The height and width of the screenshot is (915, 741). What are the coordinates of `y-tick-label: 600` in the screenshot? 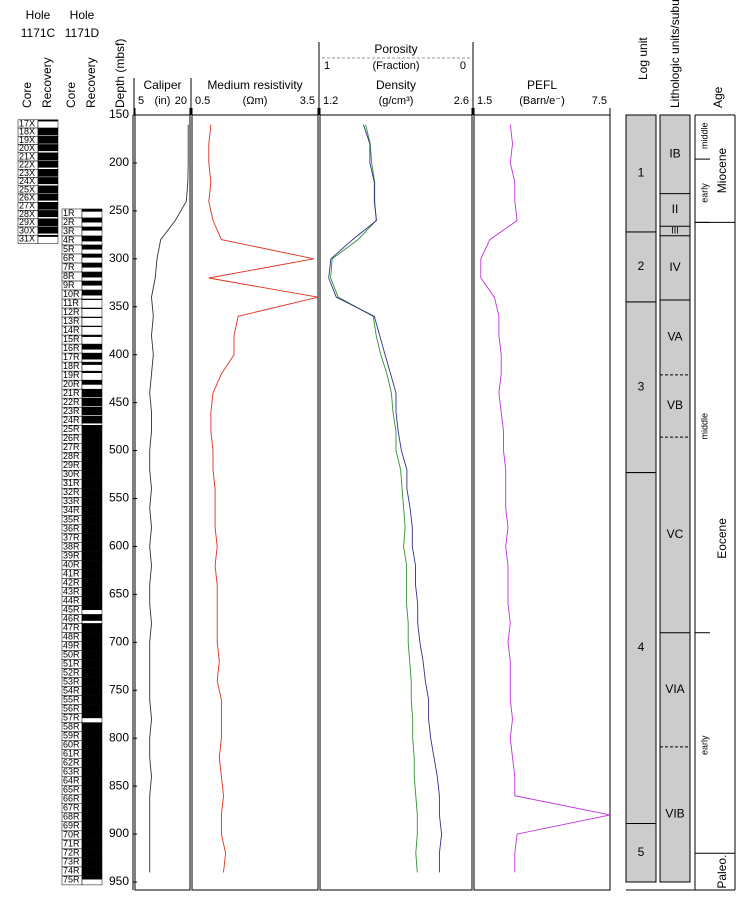 It's located at (119, 546).